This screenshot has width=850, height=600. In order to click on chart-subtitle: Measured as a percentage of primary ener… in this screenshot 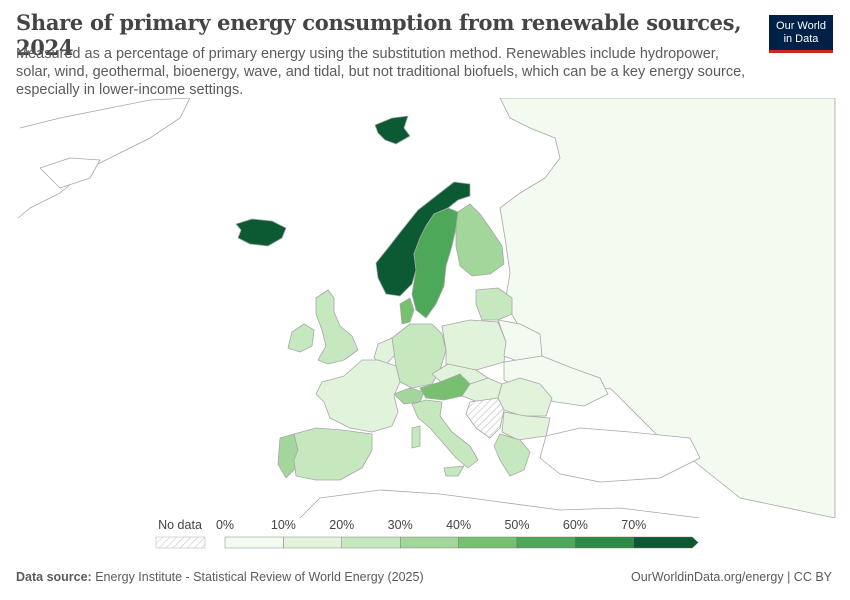, I will do `click(381, 72)`.